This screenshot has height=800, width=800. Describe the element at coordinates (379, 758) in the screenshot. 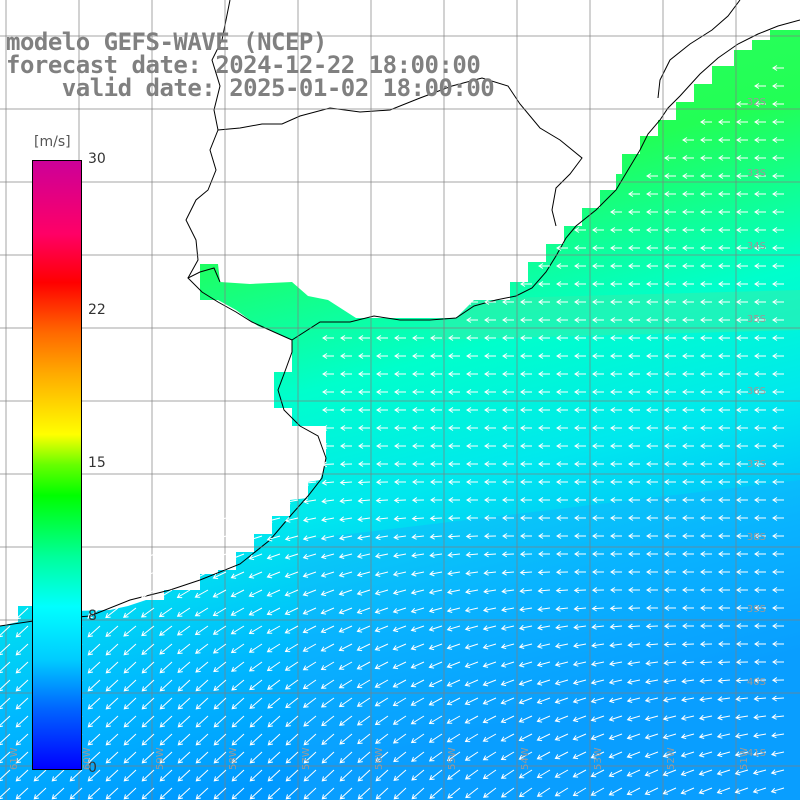

I see `lon-label: 56W` at that location.